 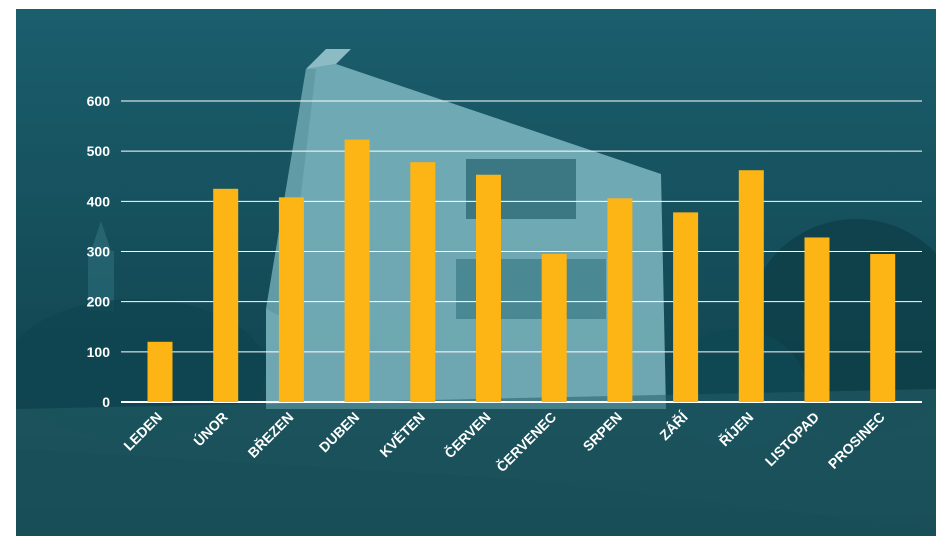 I want to click on y-tick-label: 200, so click(x=99, y=302).